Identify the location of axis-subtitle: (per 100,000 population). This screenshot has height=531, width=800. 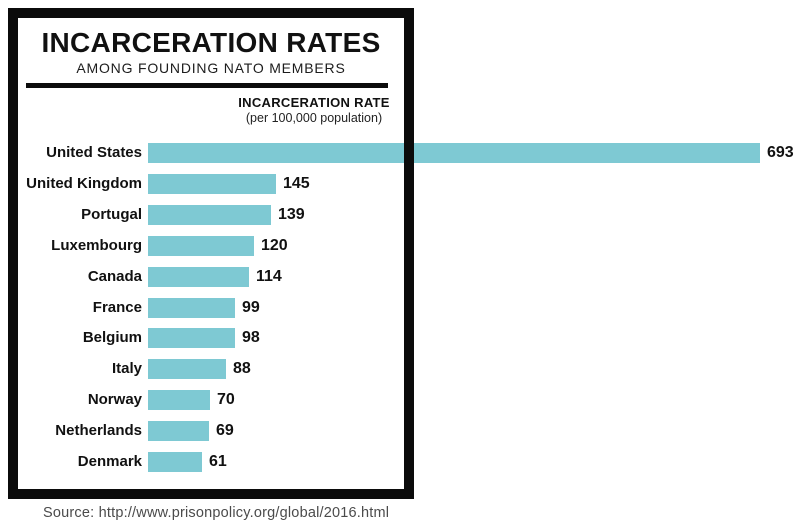
(314, 118).